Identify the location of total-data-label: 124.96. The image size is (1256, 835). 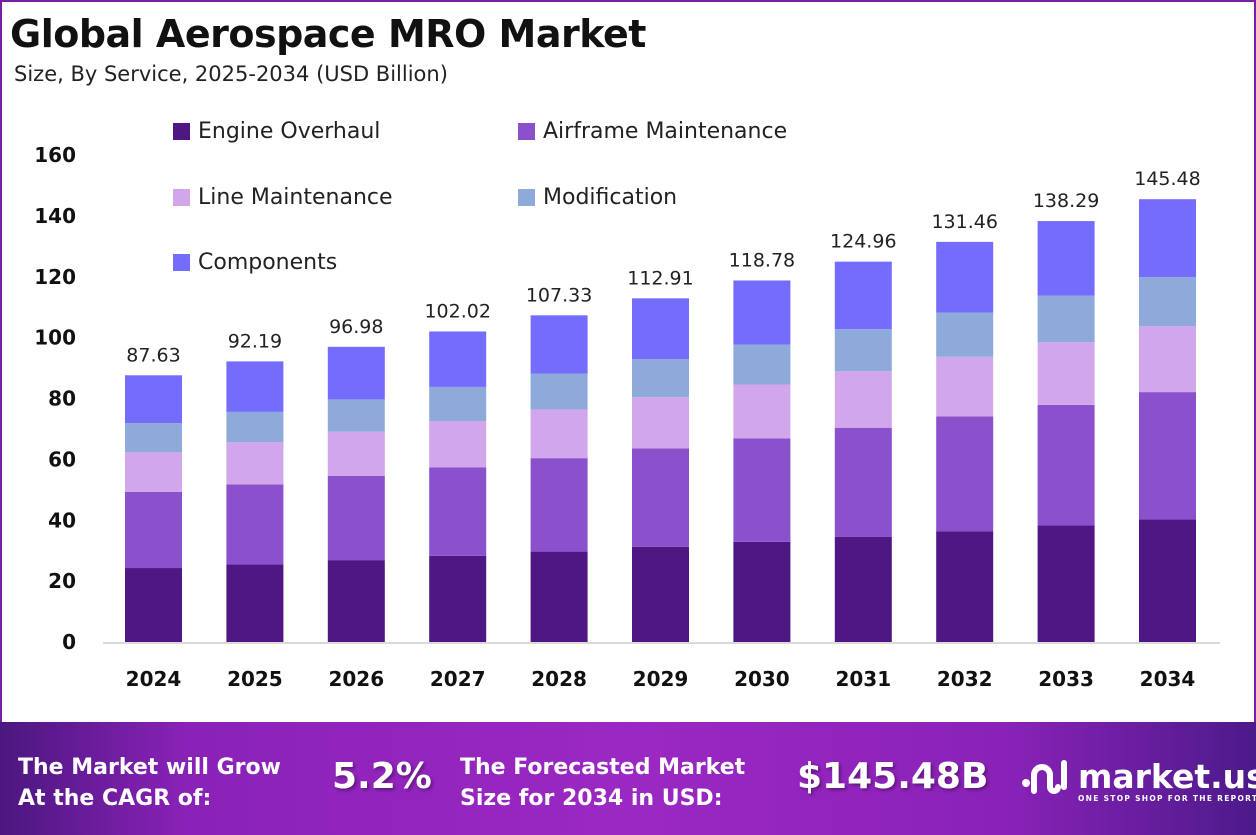
(863, 242).